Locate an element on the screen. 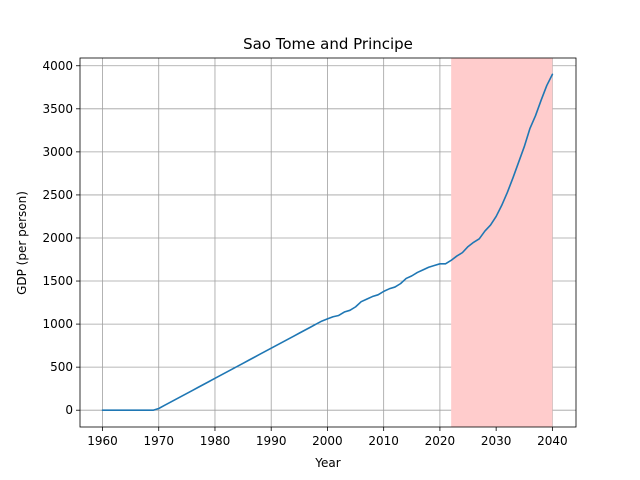  y-axis-ticks: 0 500 1000 1500 2000 2500 3000 3500 4000 is located at coordinates (61, 238).